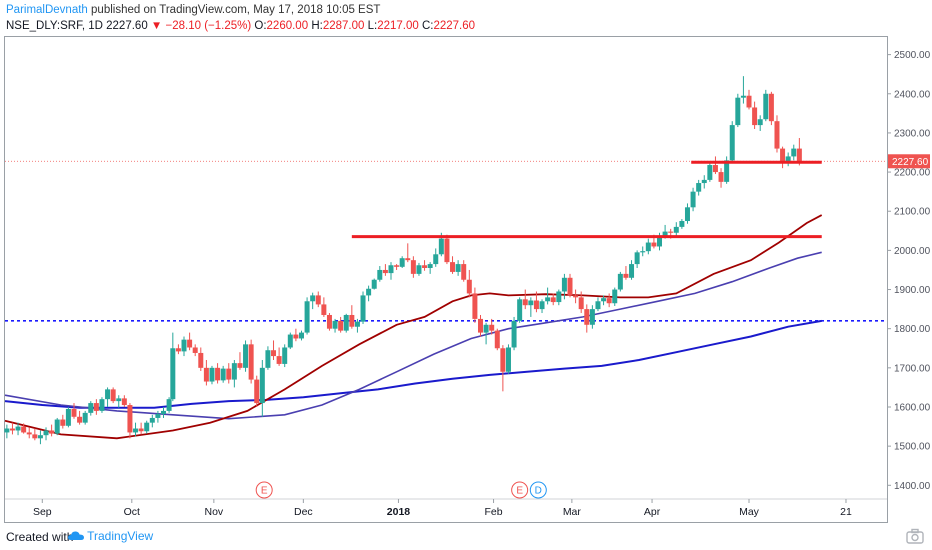 The image size is (932, 550). What do you see at coordinates (538, 490) in the screenshot?
I see `dividend-marker` at bounding box center [538, 490].